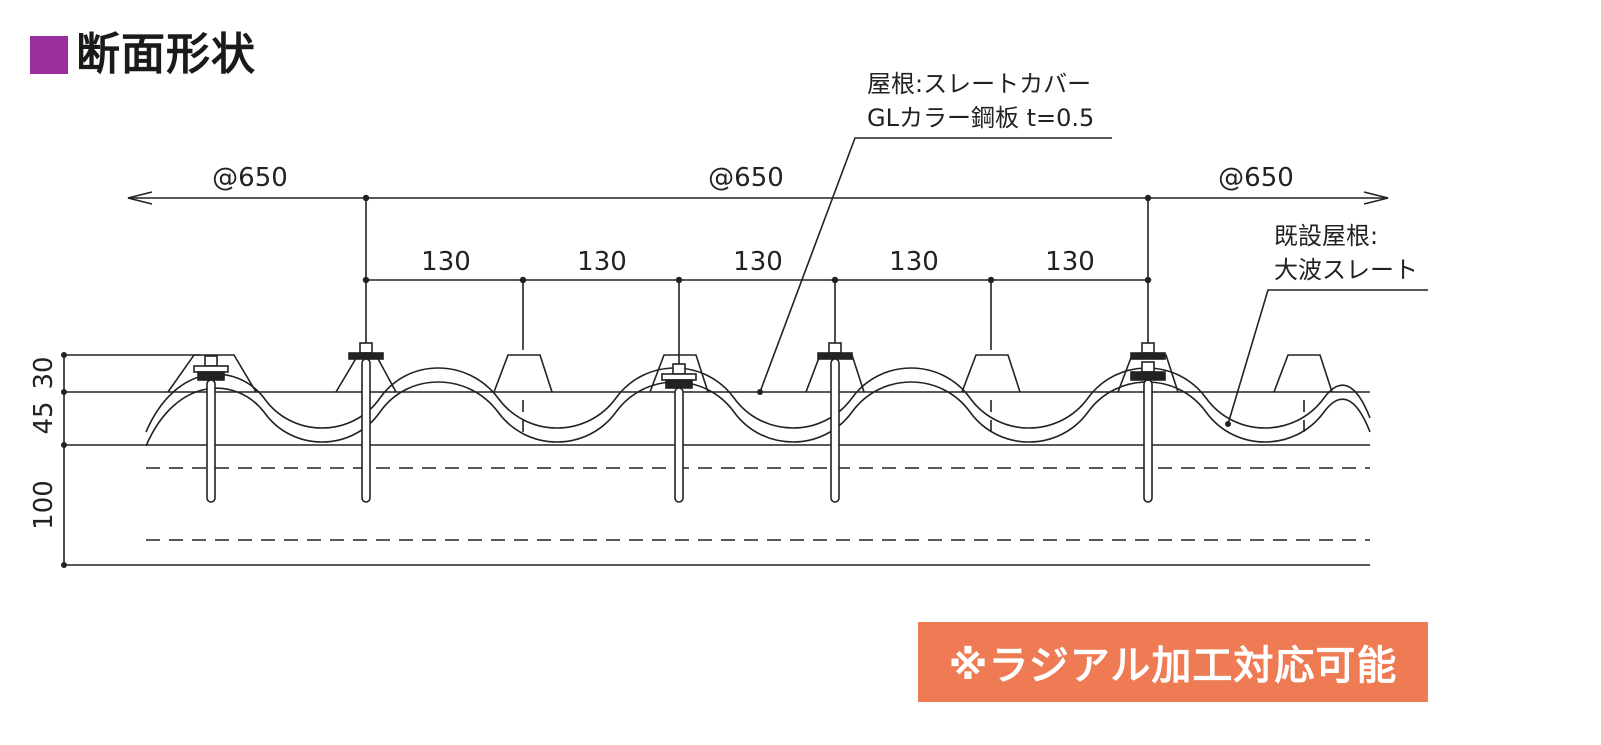 Image resolution: width=1601 pixels, height=745 pixels. I want to click on existing-roof-label-line2: 大波スレート, so click(1346, 270).